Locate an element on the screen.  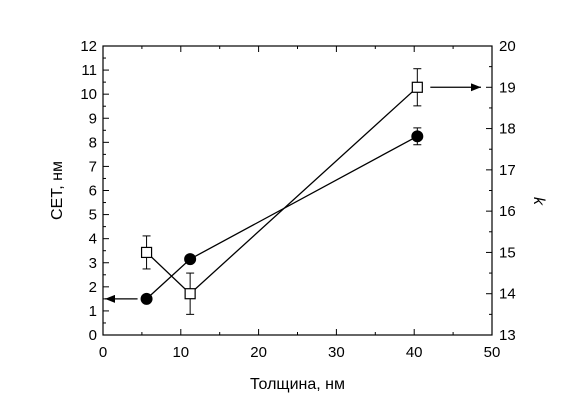
x-tick-label: 40 is located at coordinates (414, 352).